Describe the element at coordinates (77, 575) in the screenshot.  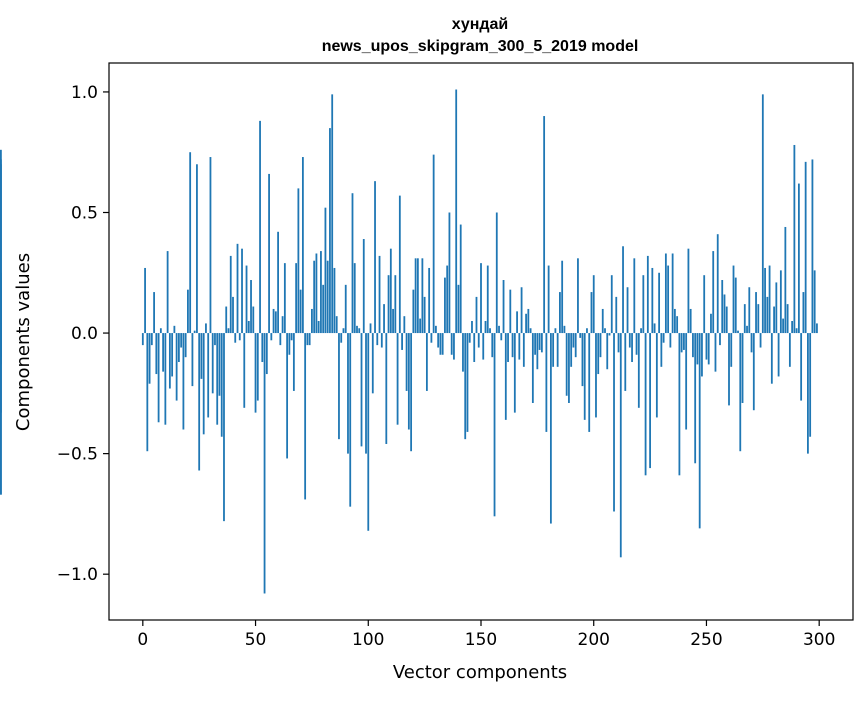
I see `y-tick-label: −1.0` at that location.